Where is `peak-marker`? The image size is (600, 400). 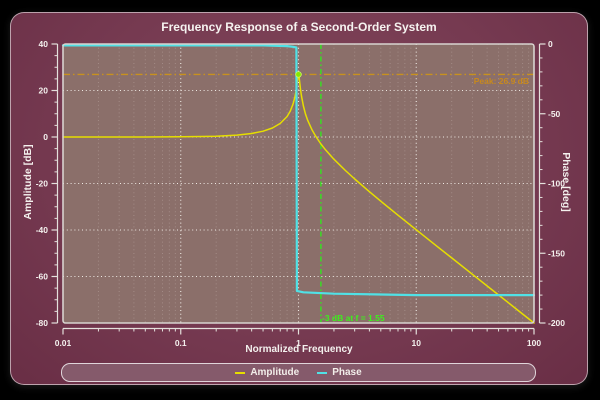 peak-marker is located at coordinates (298, 74).